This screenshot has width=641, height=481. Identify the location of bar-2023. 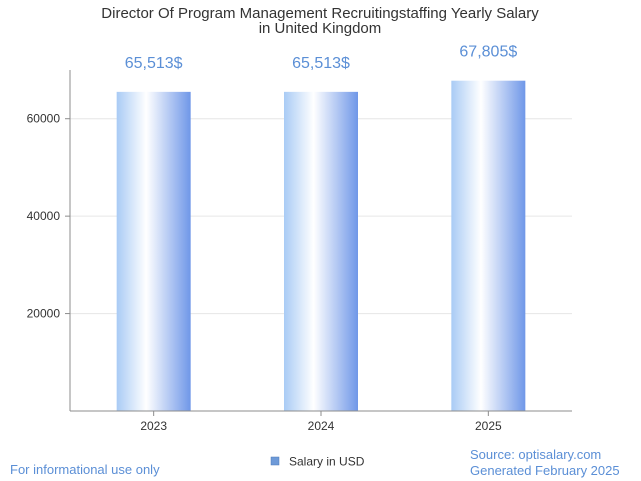
(153, 251).